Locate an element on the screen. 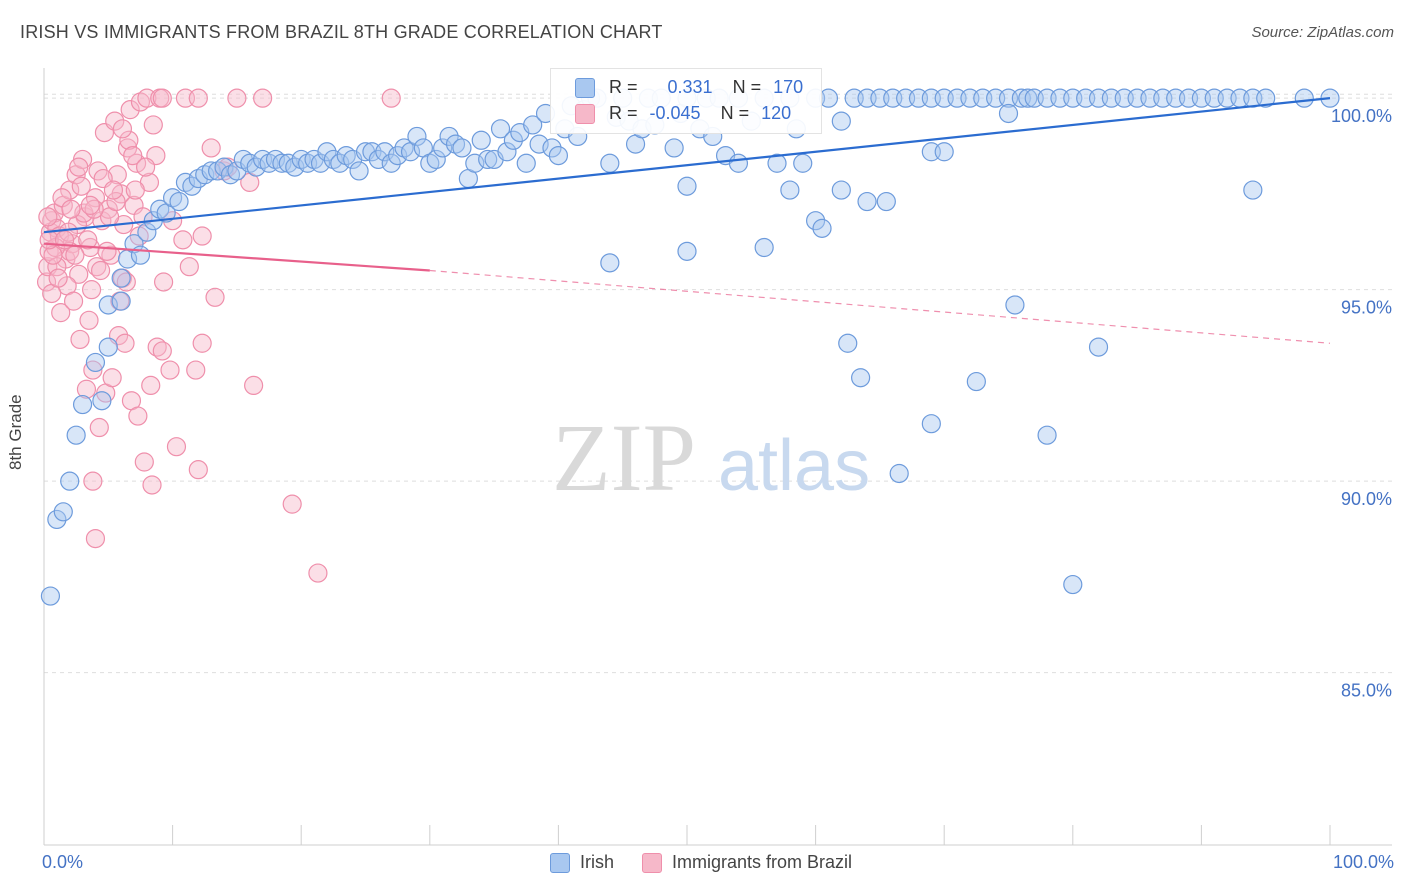  legend-item-brazil: Immigrants from Brazil is located at coordinates (747, 862).